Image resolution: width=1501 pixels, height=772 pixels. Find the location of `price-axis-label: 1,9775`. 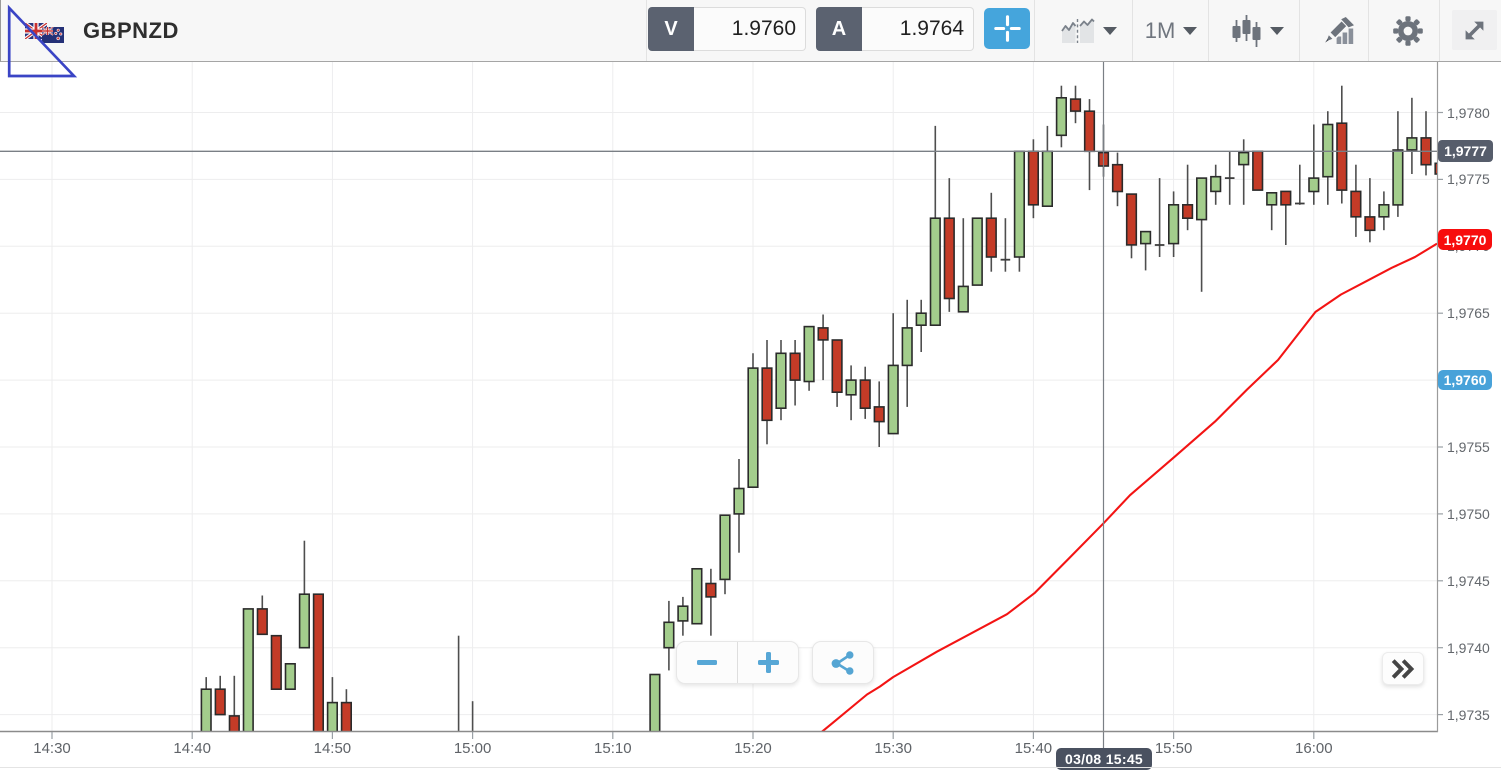

price-axis-label: 1,9775 is located at coordinates (1468, 179).